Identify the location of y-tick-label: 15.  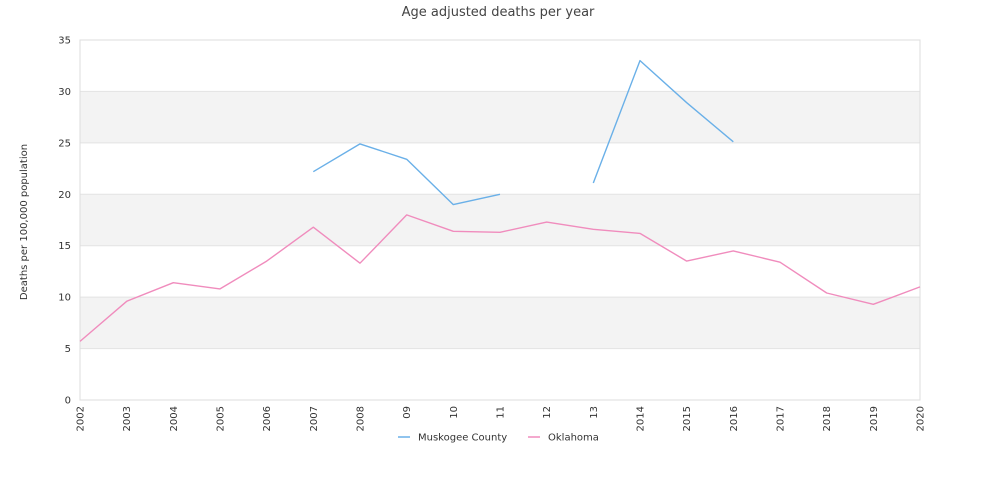
(64, 246).